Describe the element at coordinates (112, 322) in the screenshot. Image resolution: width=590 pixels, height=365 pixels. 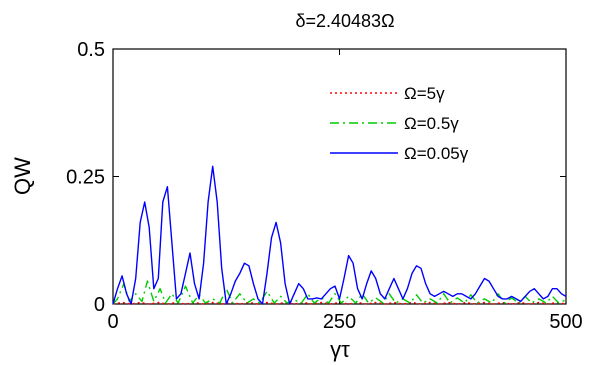
I see `x-tick-label: 0` at that location.